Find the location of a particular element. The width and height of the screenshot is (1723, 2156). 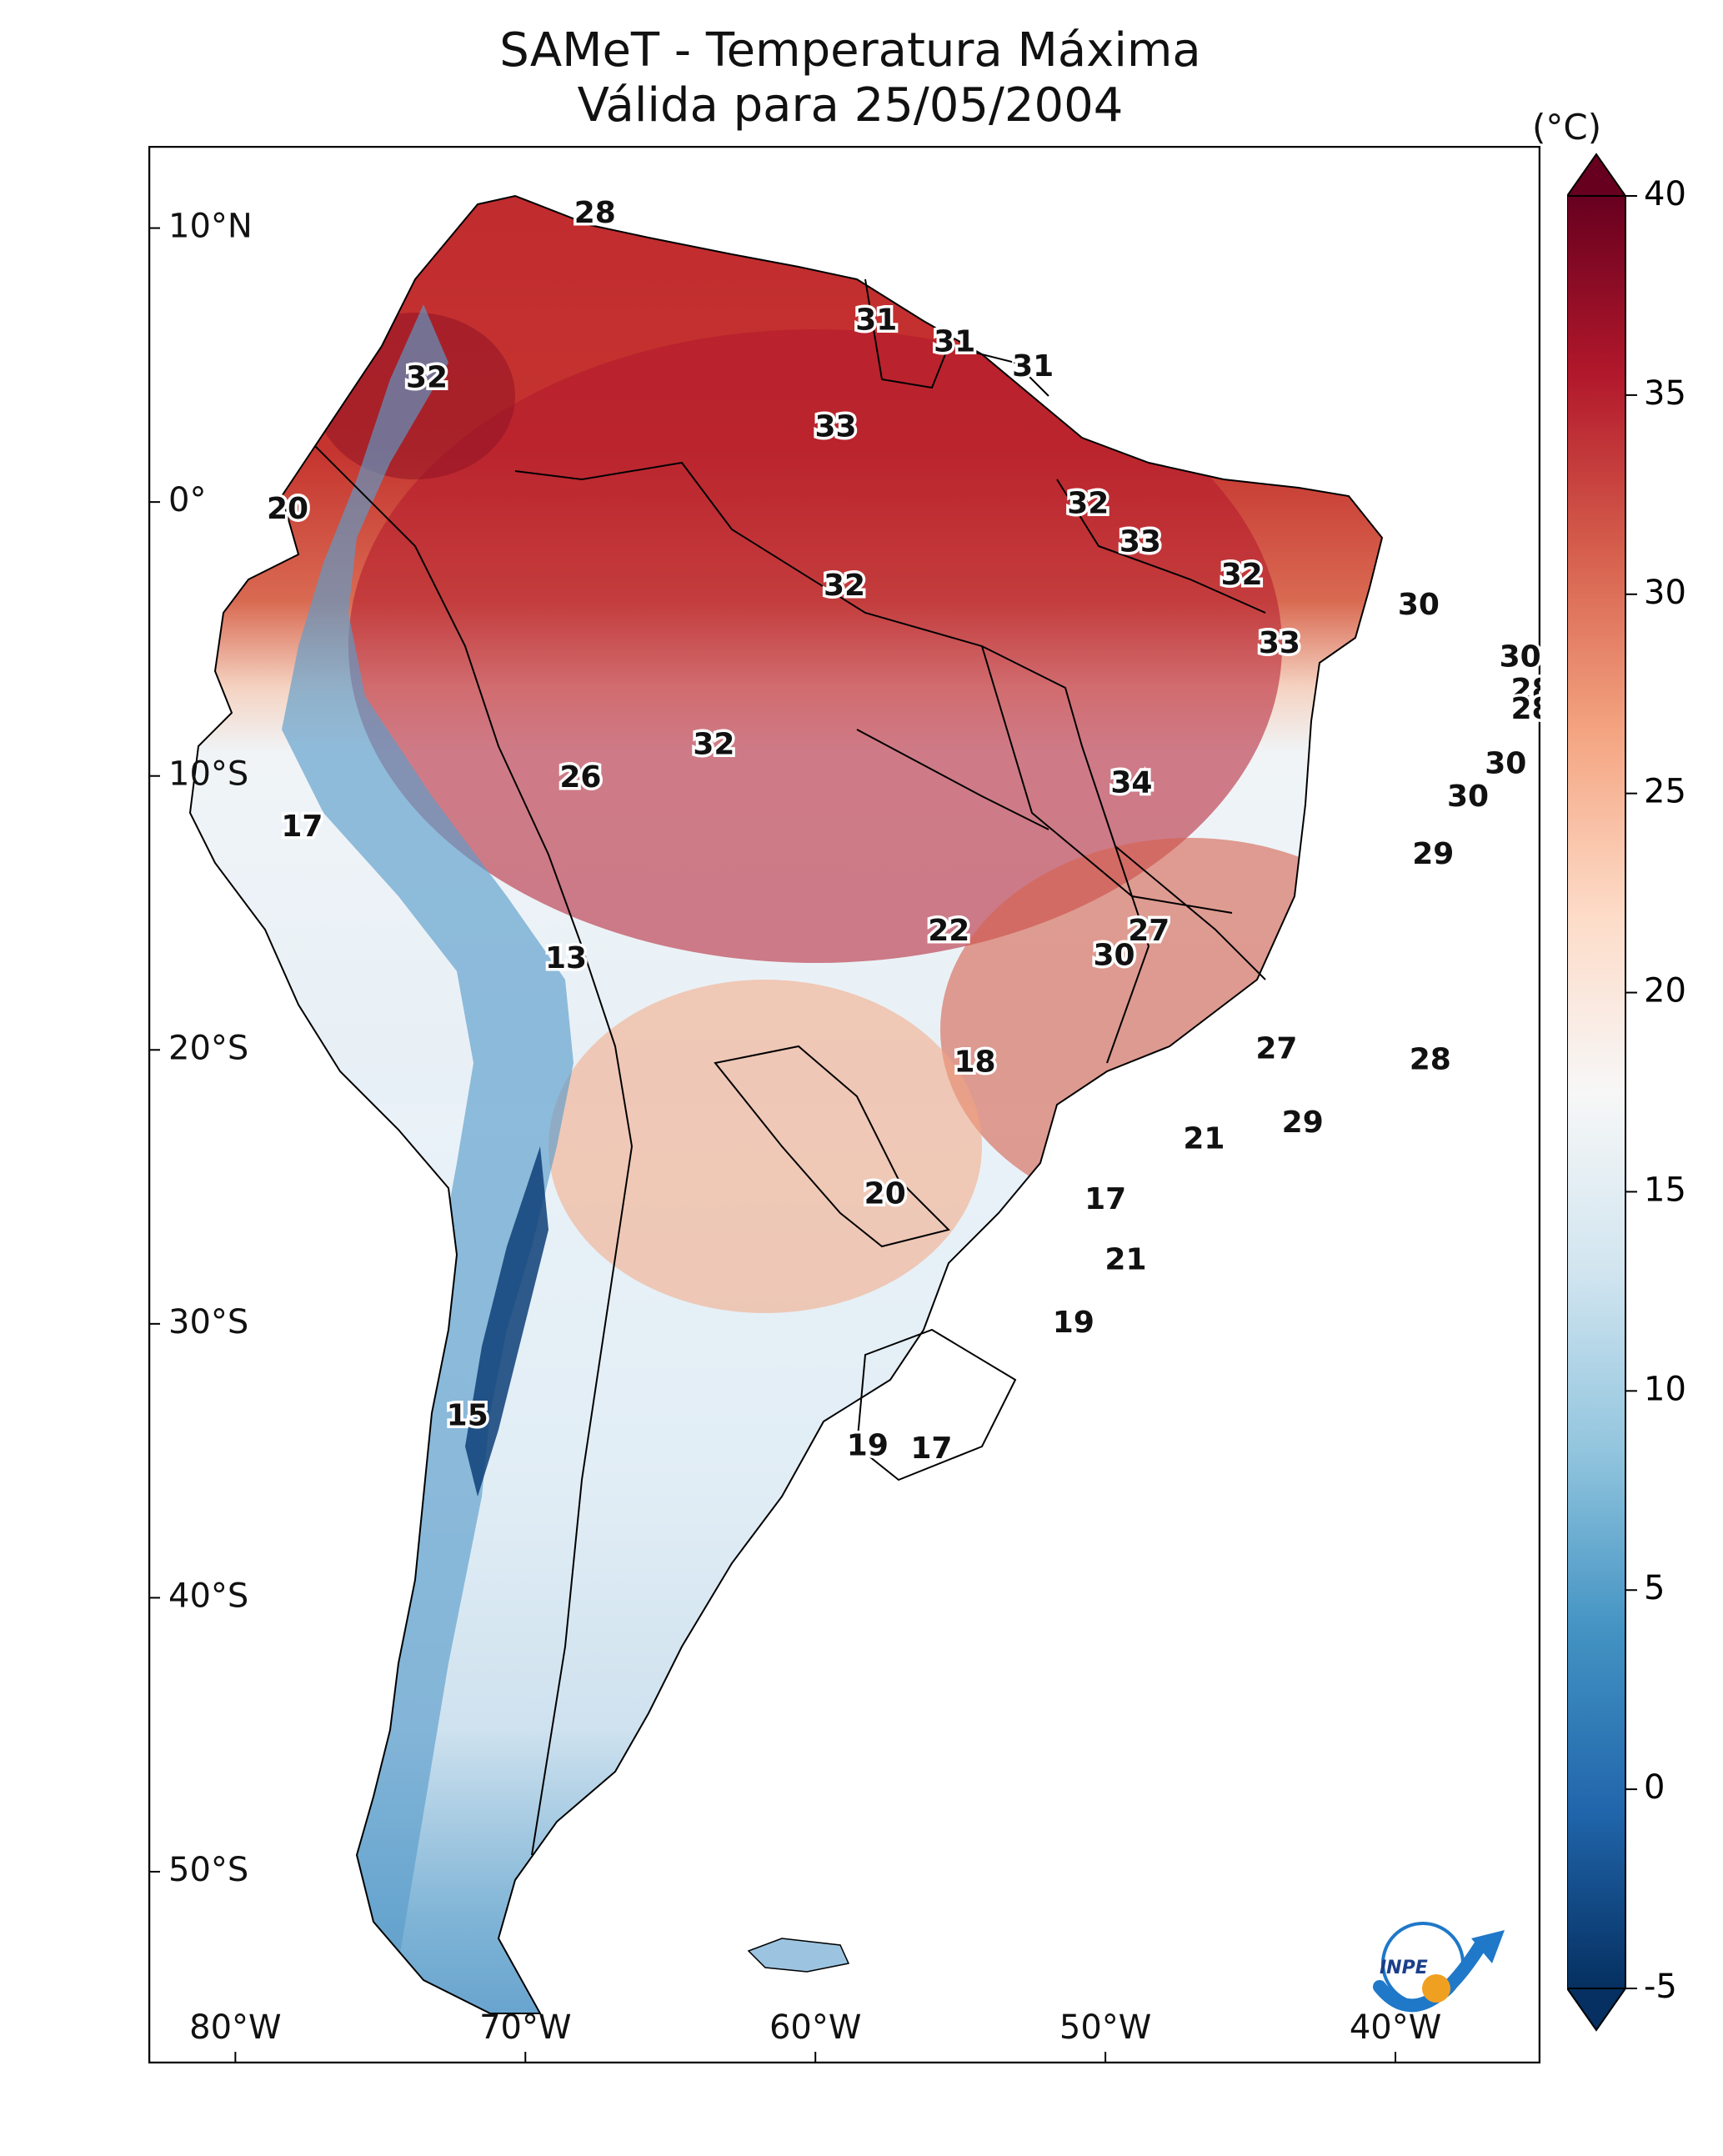

andes-cold-band is located at coordinates (427, 1133).